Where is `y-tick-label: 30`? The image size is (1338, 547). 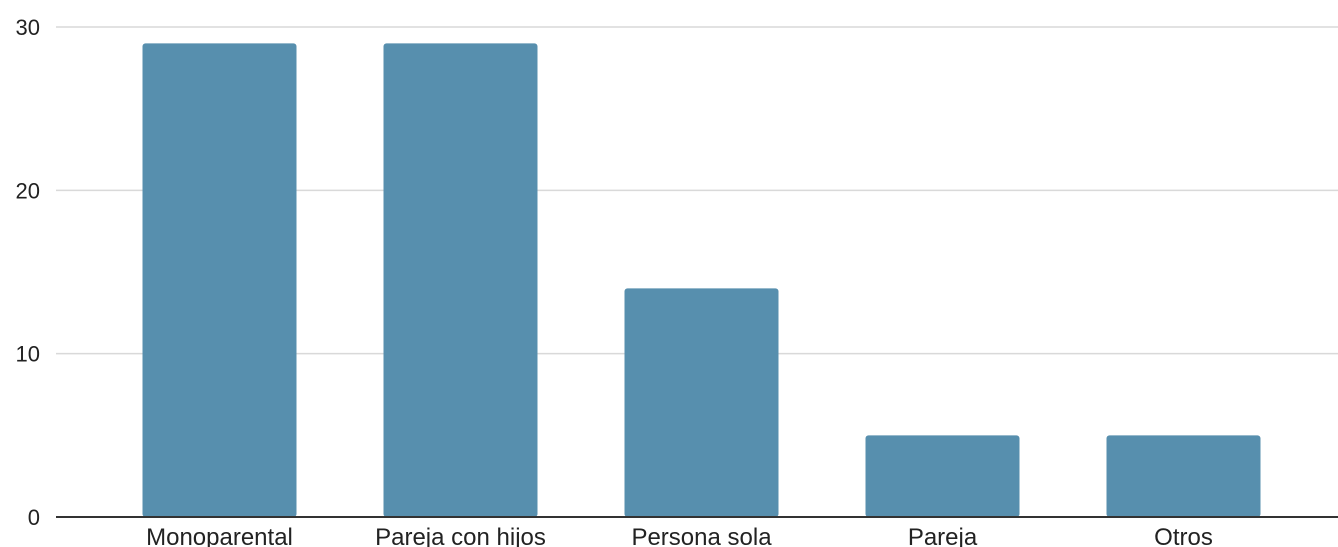 y-tick-label: 30 is located at coordinates (28, 27).